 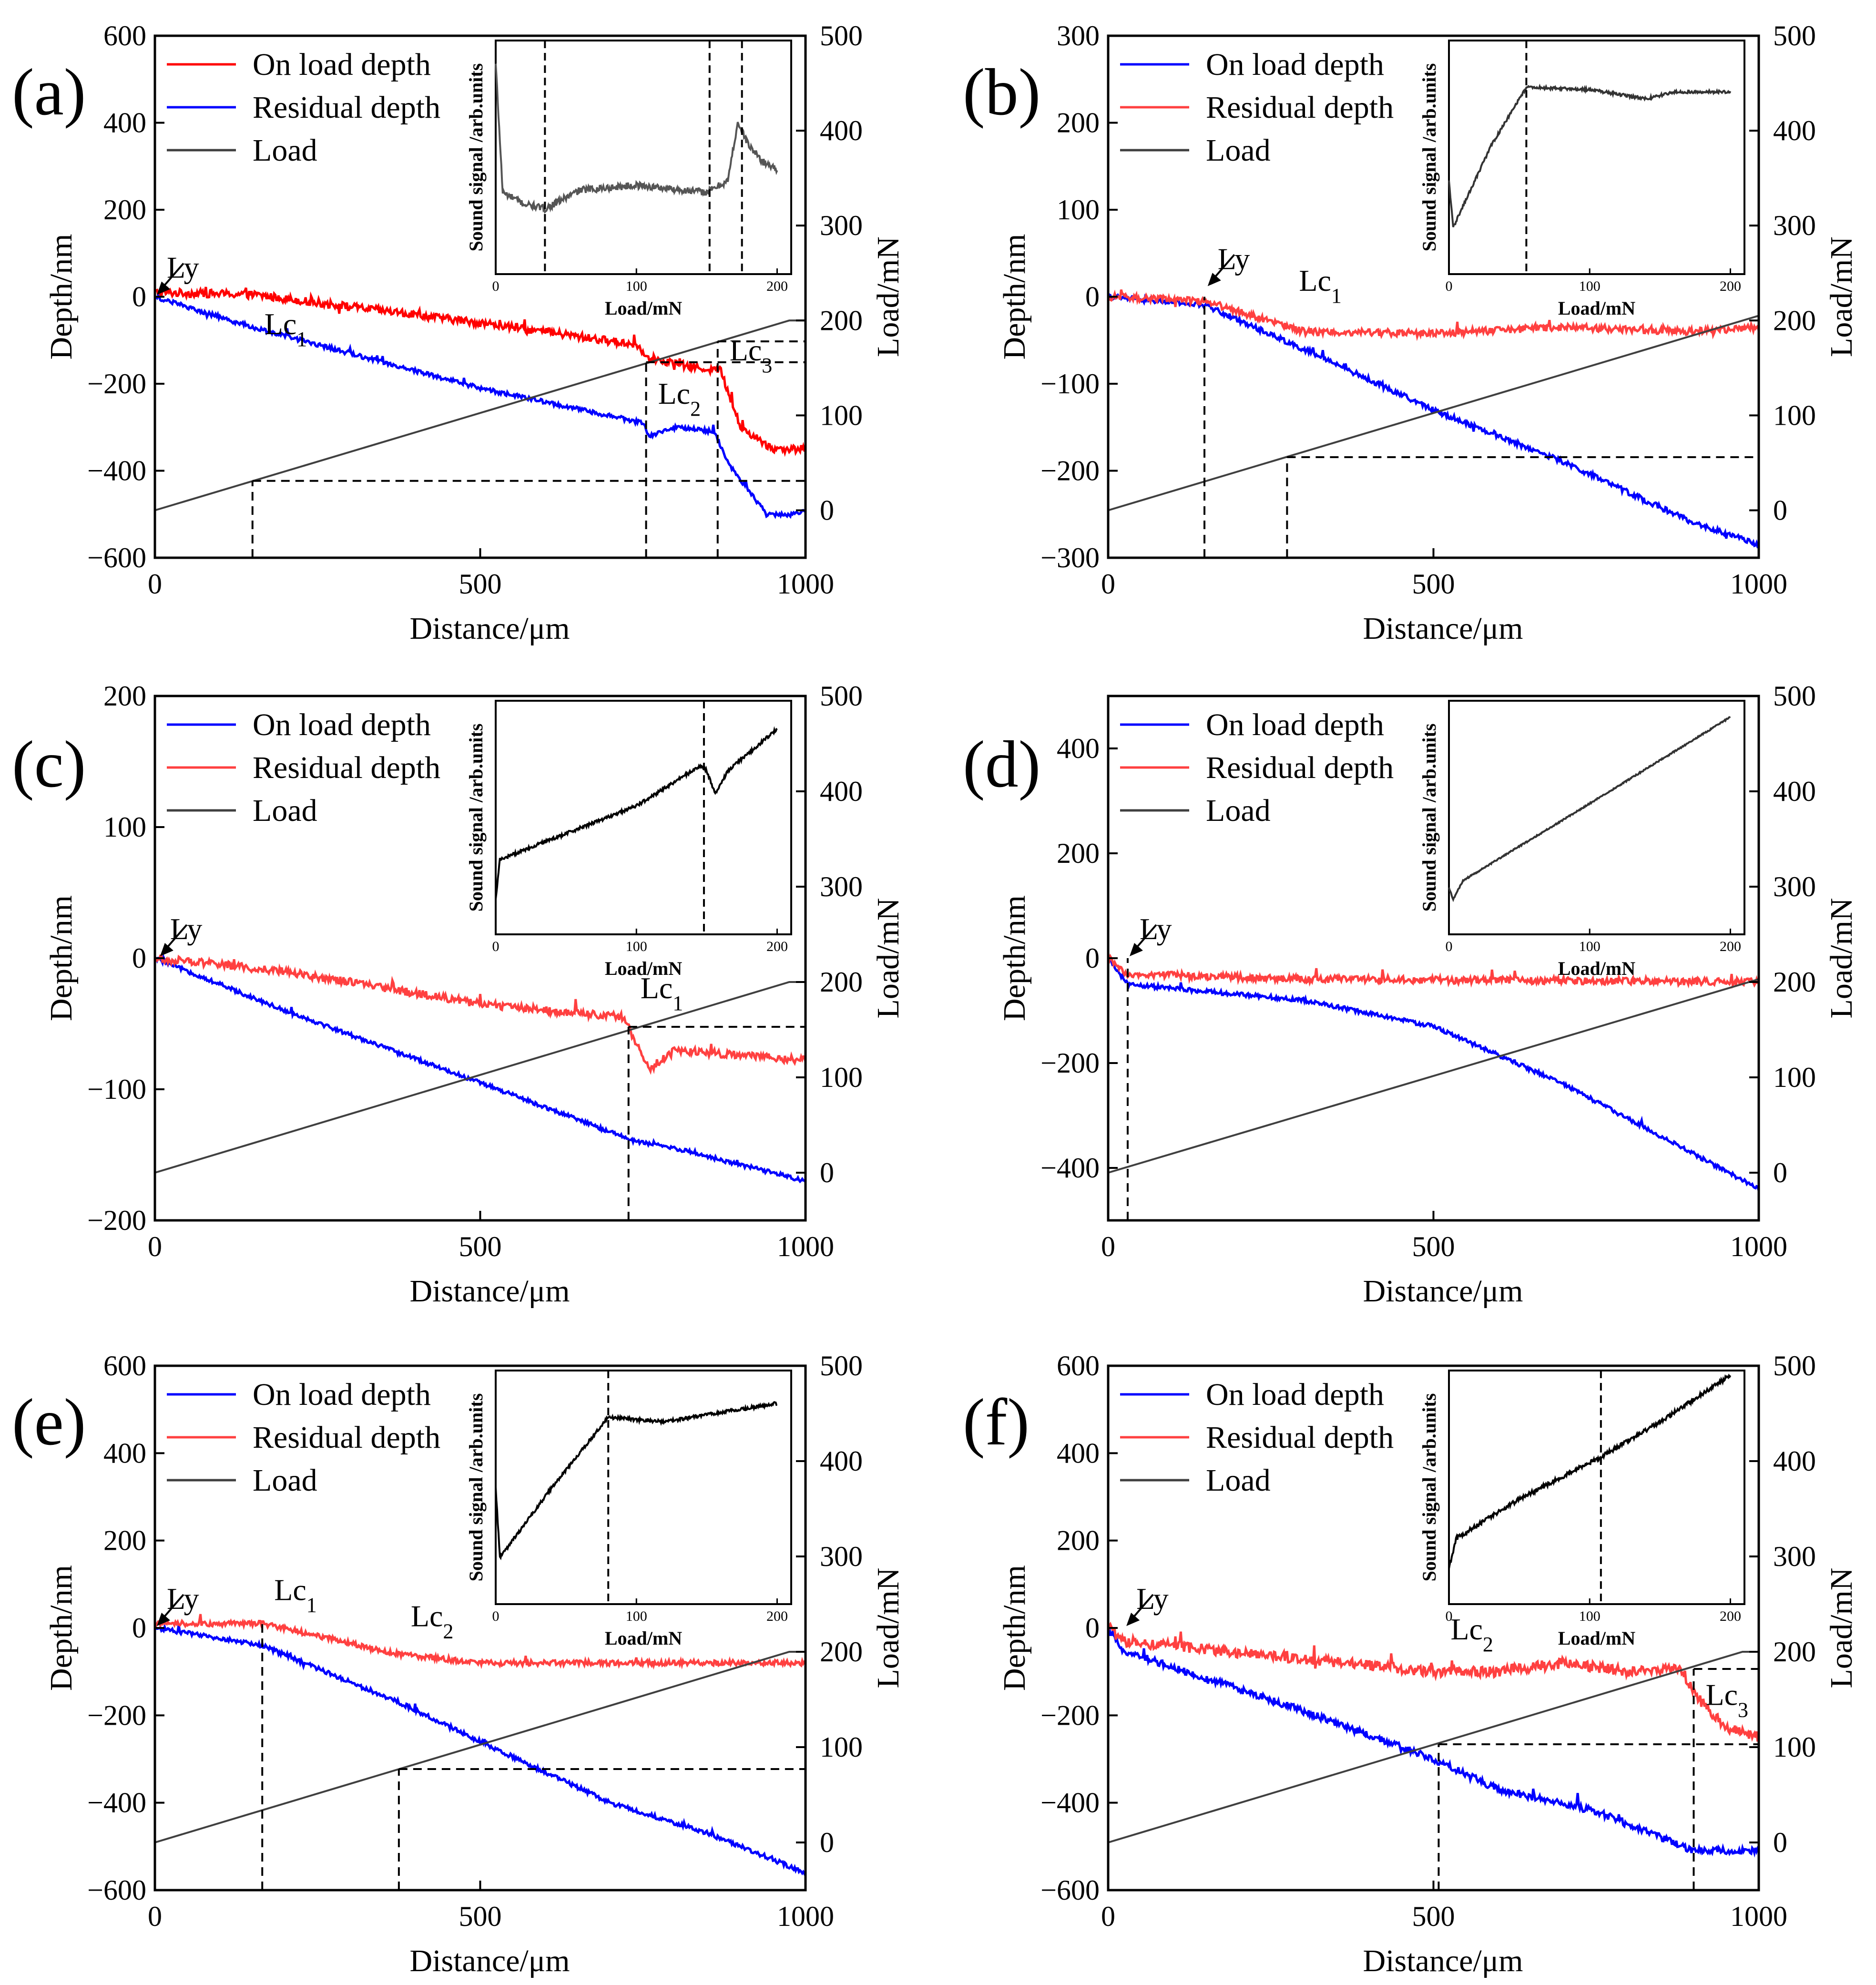 What do you see at coordinates (1214, 280) in the screenshot?
I see `marker-arrowhead` at bounding box center [1214, 280].